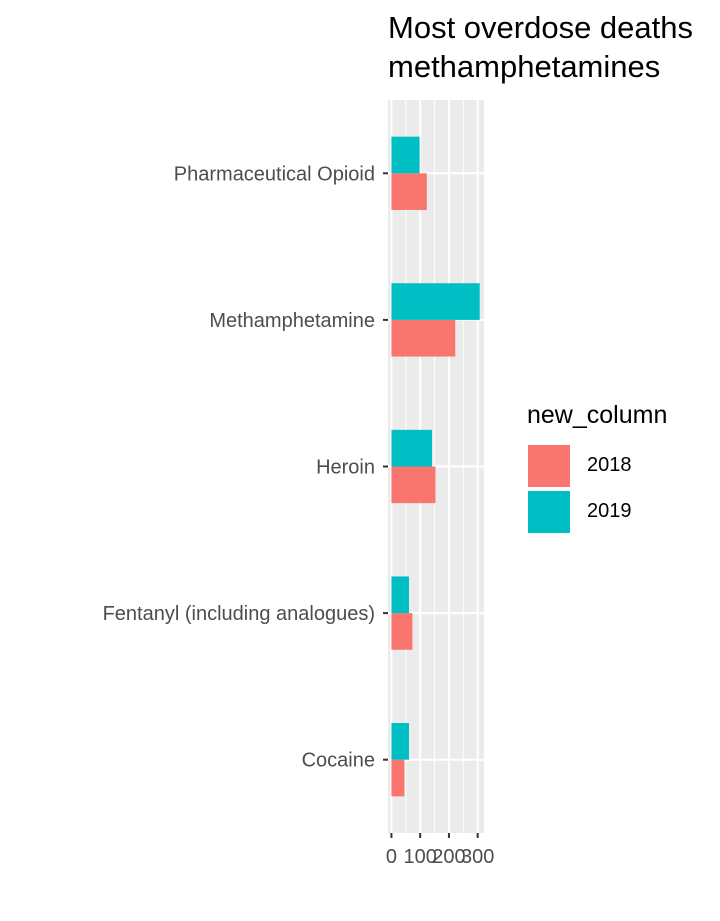 The image size is (720, 921). I want to click on legend-title: new_column, so click(597, 415).